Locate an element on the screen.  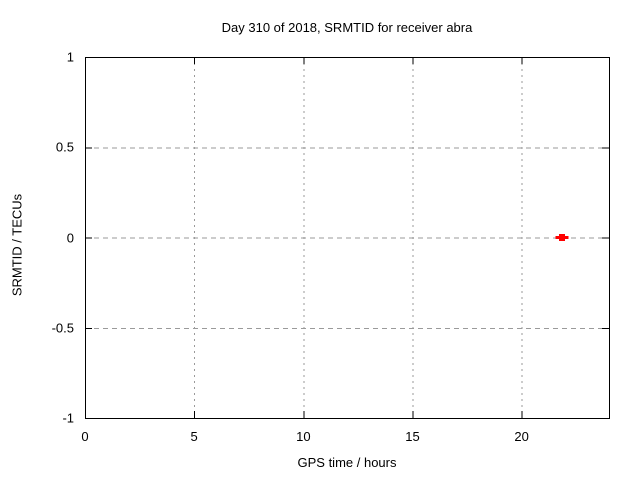
x-tick-label: 15 is located at coordinates (412, 436).